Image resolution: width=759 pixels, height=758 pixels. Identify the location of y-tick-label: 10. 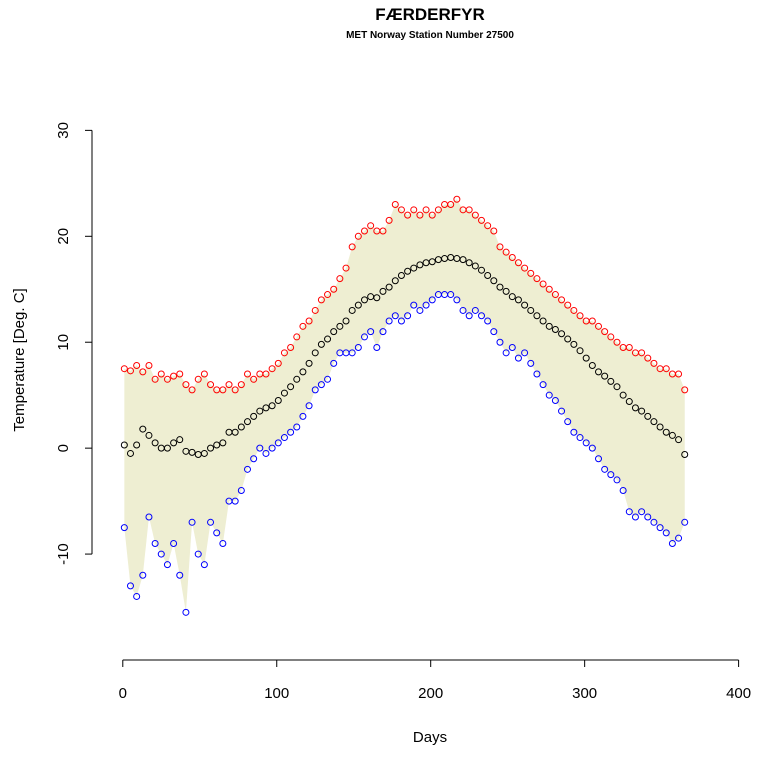
(63, 342).